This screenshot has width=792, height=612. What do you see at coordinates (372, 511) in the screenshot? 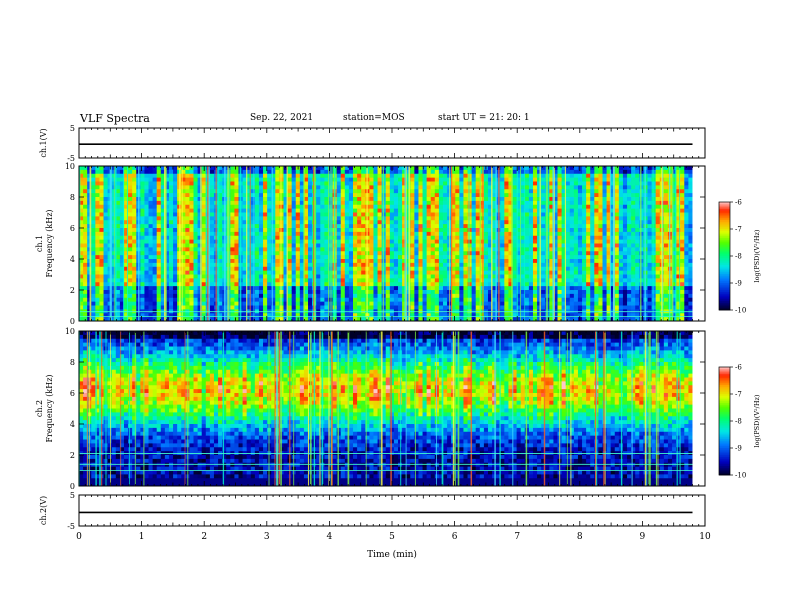
I see `ch2-waveform-frame: 5 -5 ch.2(V)` at bounding box center [372, 511].